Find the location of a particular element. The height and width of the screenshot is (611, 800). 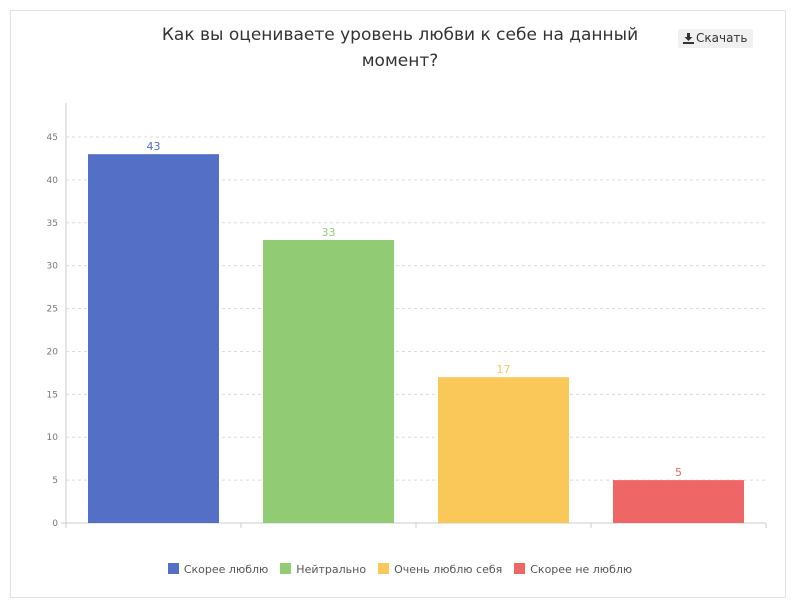

y-tick-label: 25 is located at coordinates (52, 310).